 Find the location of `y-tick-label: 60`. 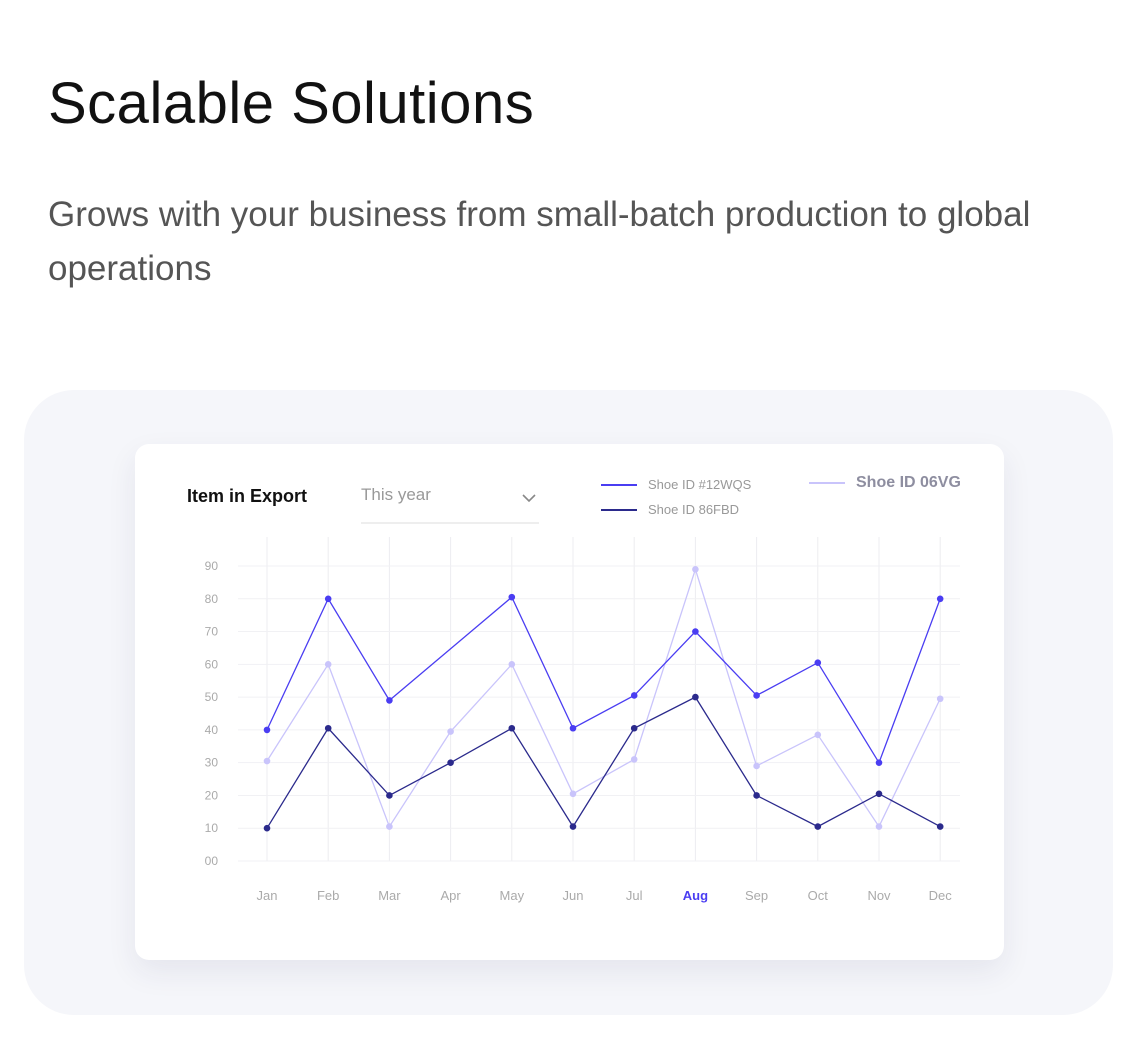

y-tick-label: 60 is located at coordinates (212, 664).